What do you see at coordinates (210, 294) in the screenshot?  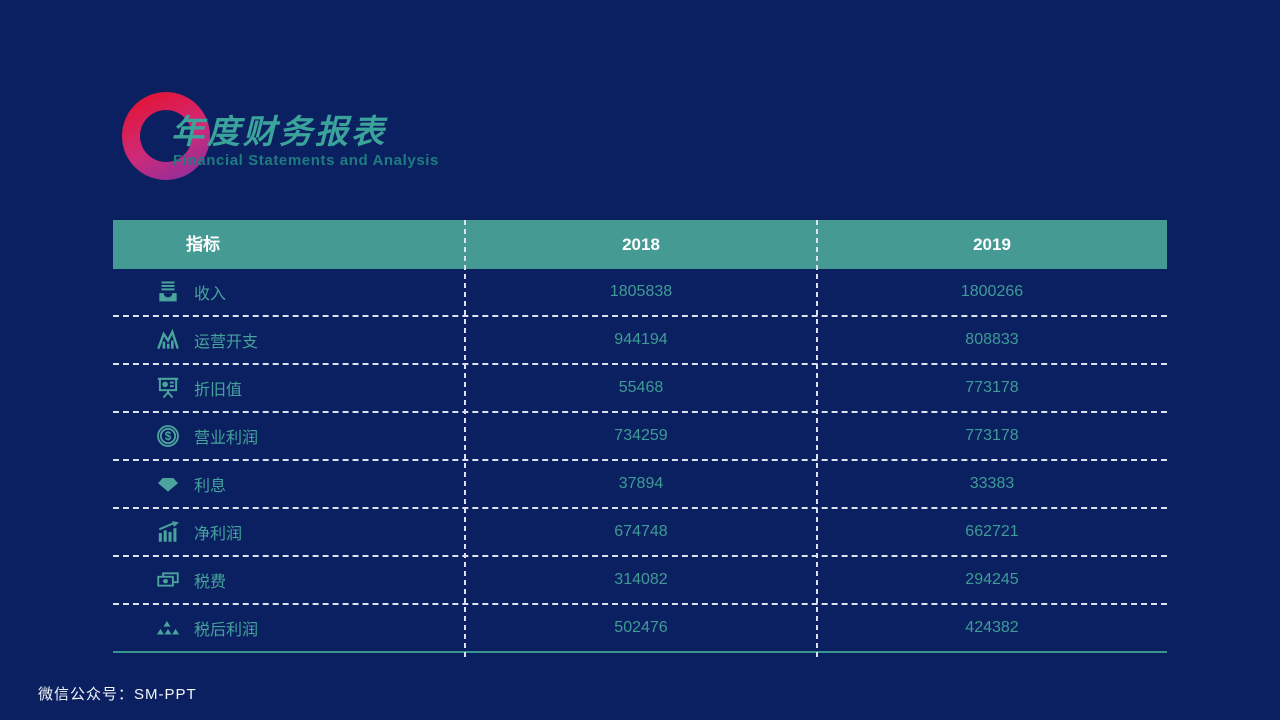 I see `row-label: 收入` at bounding box center [210, 294].